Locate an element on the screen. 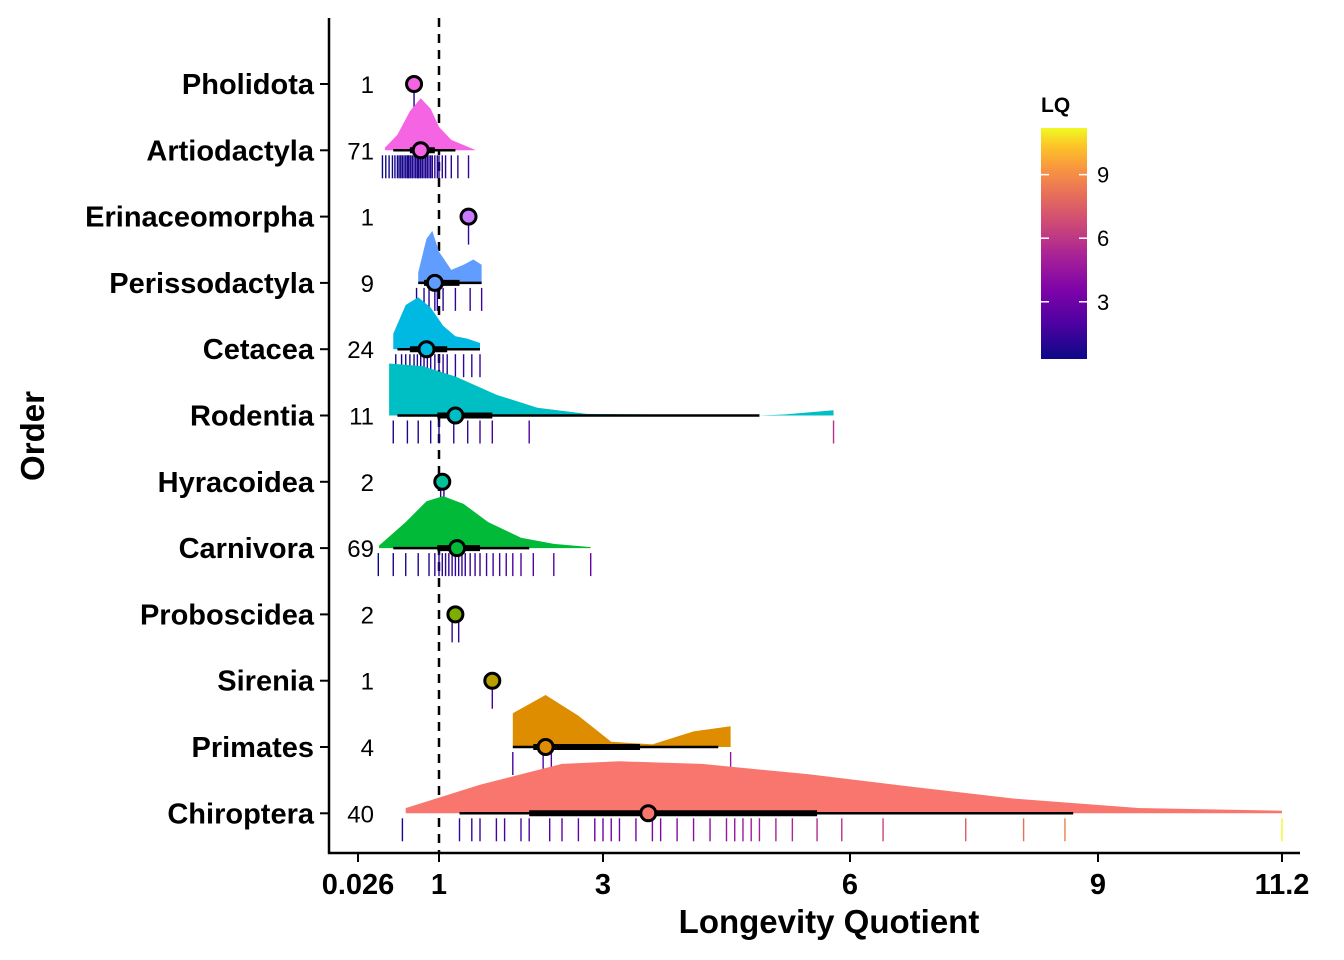 The width and height of the screenshot is (1344, 960). count-label: 11 is located at coordinates (361, 417).